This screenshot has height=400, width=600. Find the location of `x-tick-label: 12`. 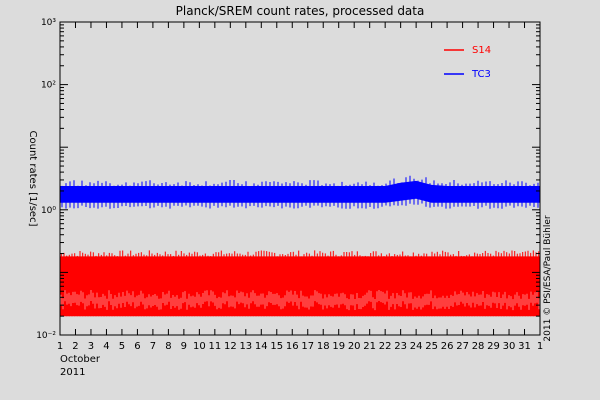

x-tick-label: 12 is located at coordinates (230, 346).